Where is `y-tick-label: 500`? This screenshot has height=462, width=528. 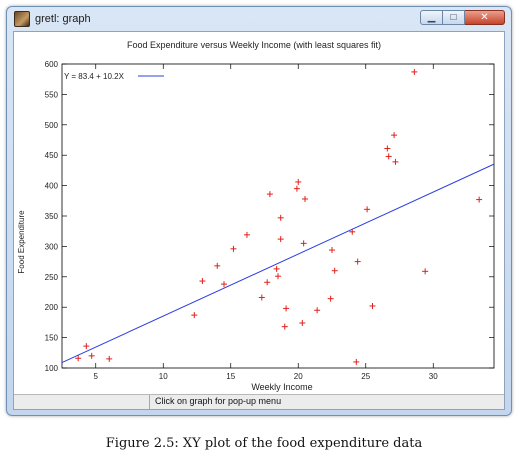 y-tick-label: 500 is located at coordinates (52, 125).